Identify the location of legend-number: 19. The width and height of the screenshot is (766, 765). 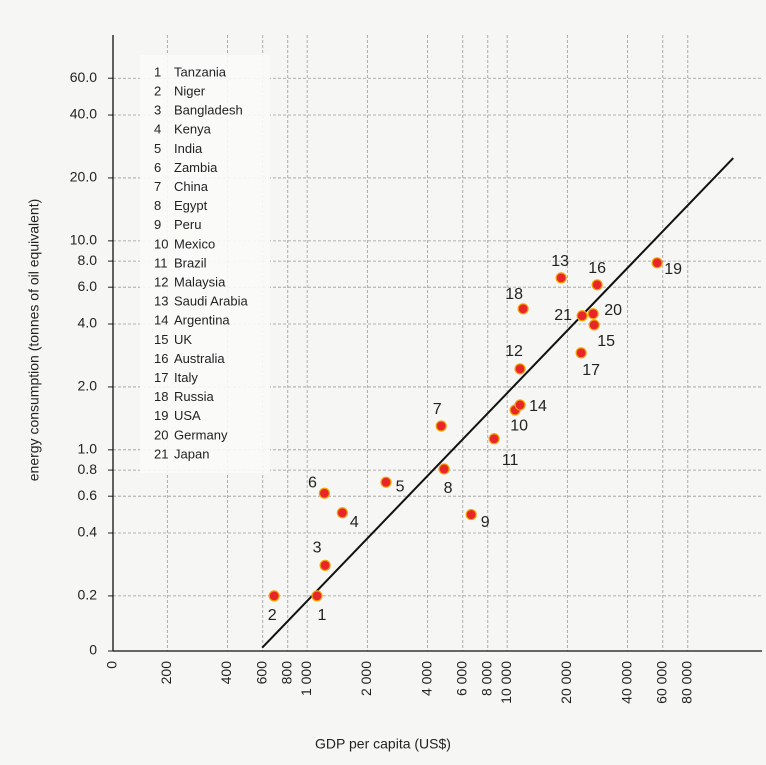
(161, 415).